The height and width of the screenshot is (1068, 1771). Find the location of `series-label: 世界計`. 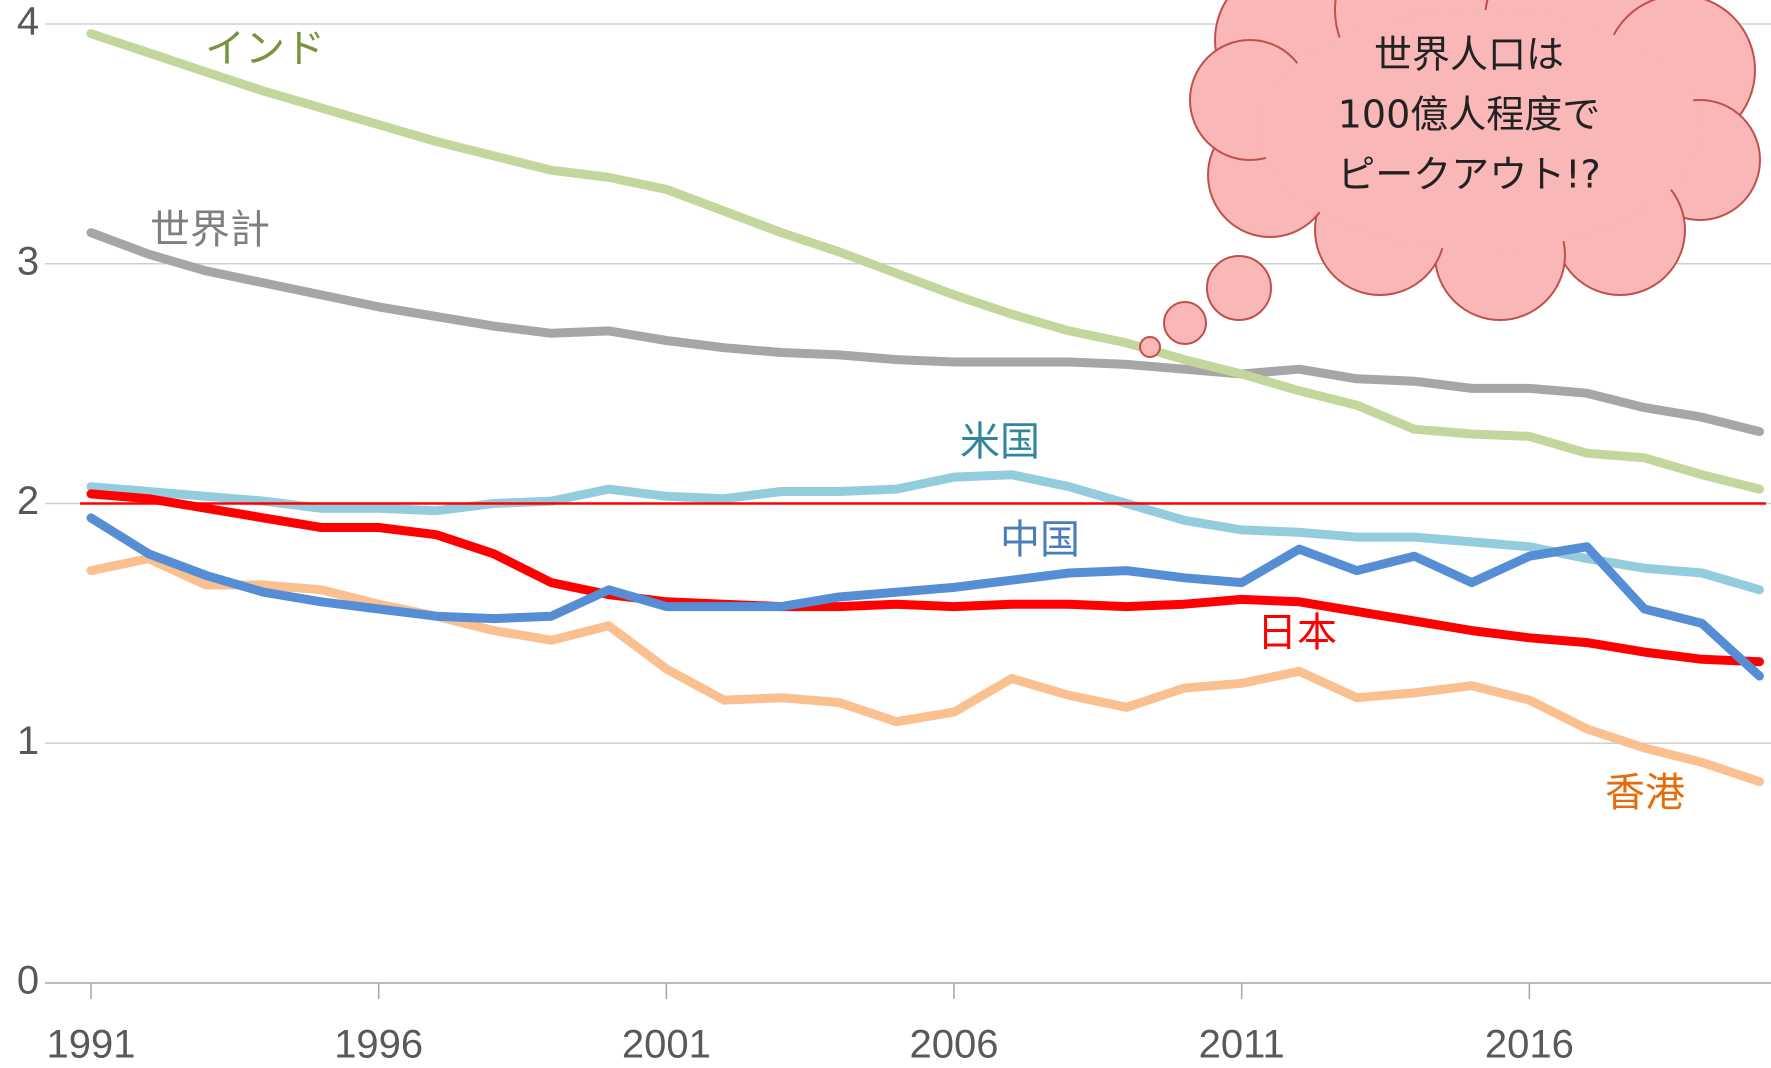

series-label: 世界計 is located at coordinates (210, 230).